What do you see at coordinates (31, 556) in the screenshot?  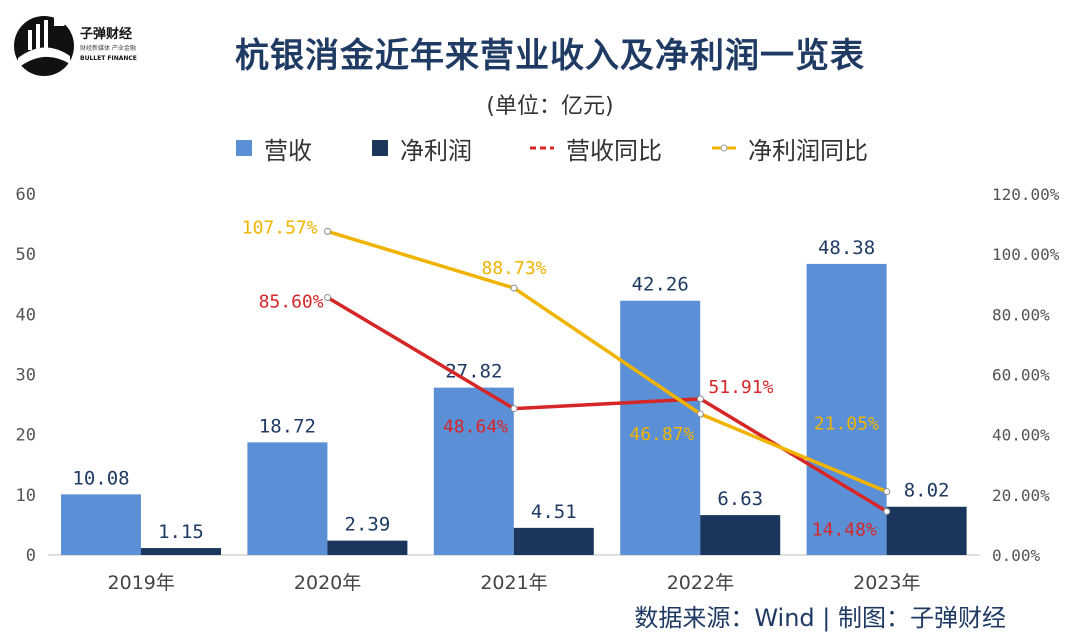 I see `y-left-tick-label: 0` at bounding box center [31, 556].